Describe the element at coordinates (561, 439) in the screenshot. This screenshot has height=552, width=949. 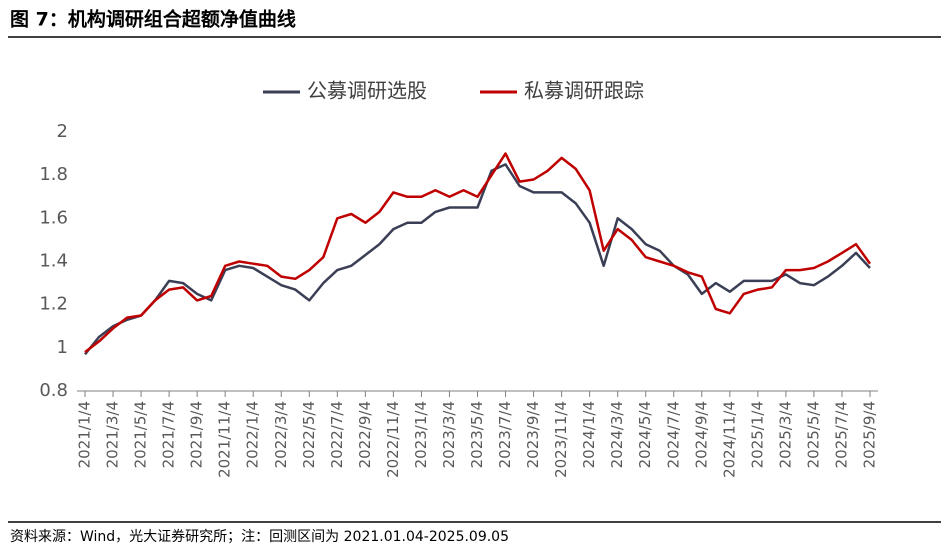
I see `x-tick-label: 2023/11/4` at that location.